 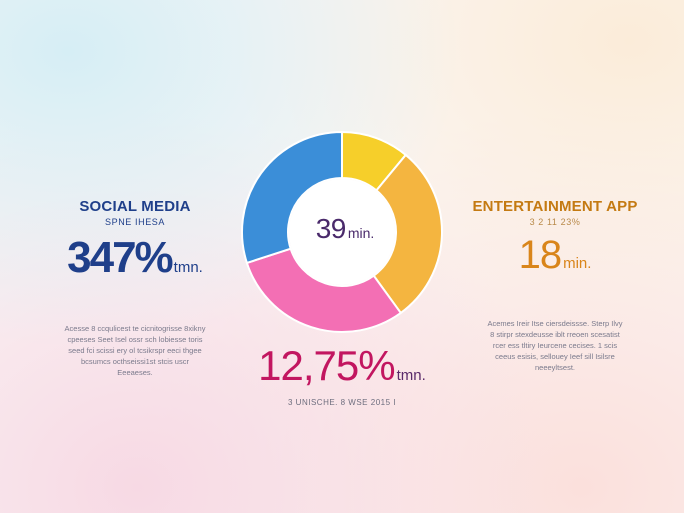 I want to click on description-line: bcsumcs octhseissi1st stcis uscr, so click(x=135, y=361).